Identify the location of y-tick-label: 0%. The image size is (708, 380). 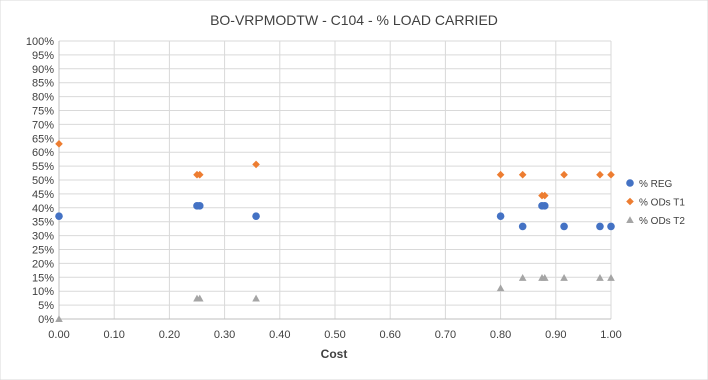
(46, 320).